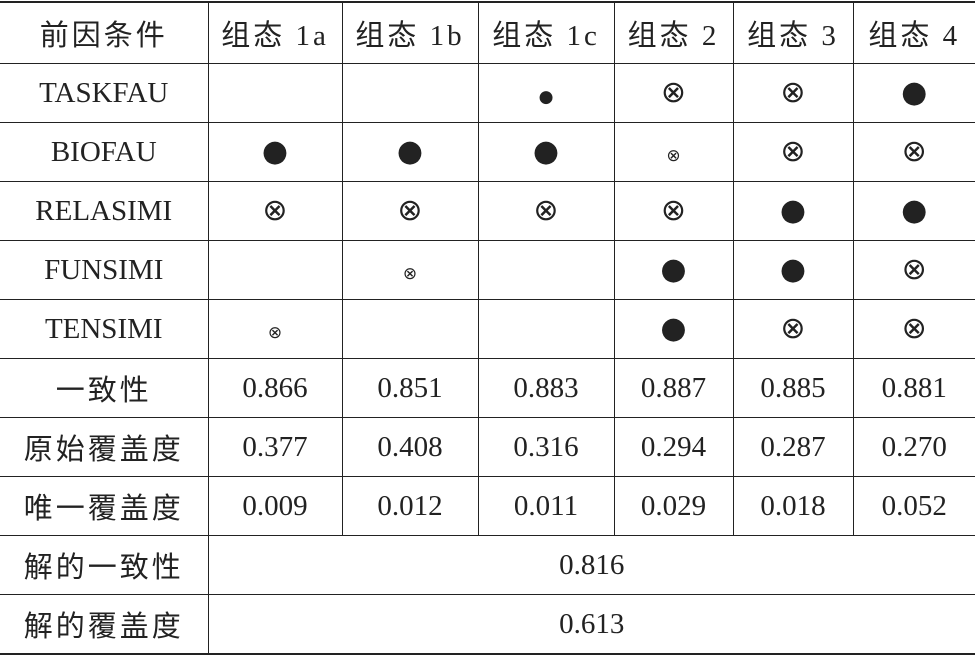 This screenshot has height=663, width=980. I want to click on stat-row: 唯一覆盖度 0.009 0.012 0.011 0.029 0.018 0.052, so click(487, 506).